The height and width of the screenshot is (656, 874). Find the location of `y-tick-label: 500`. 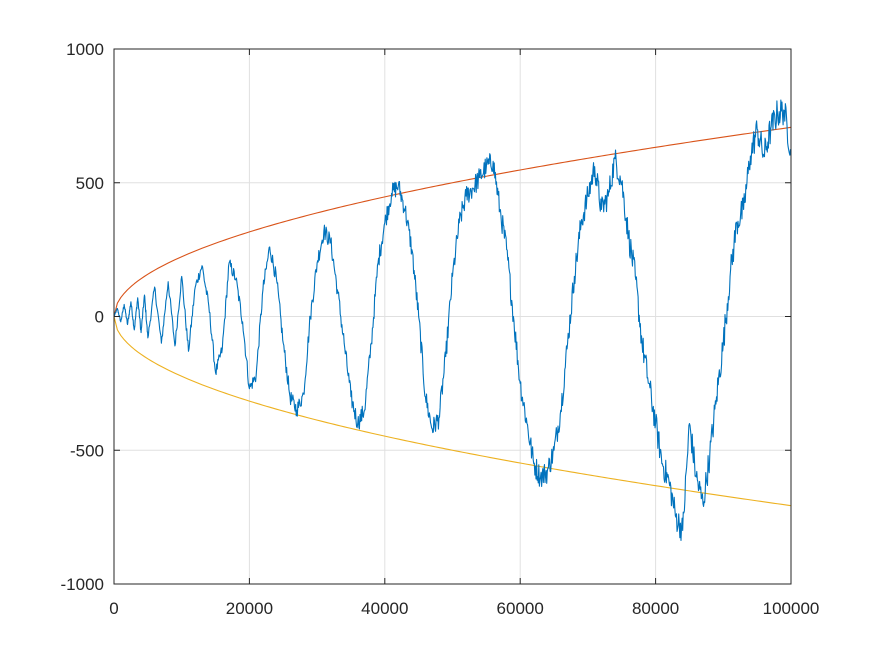

y-tick-label: 500 is located at coordinates (90, 183).